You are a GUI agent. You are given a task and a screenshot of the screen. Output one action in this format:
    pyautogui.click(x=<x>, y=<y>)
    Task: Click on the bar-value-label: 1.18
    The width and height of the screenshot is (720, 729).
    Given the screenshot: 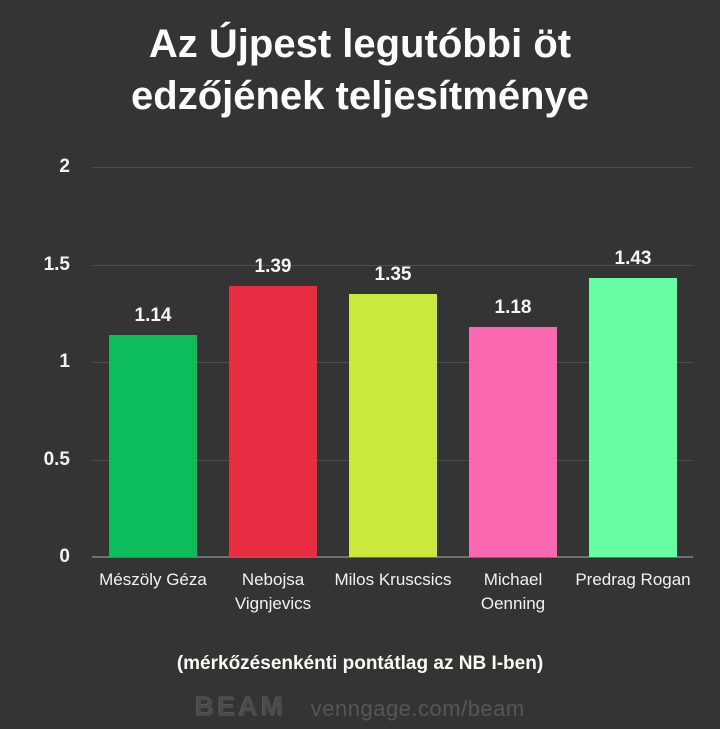 What is the action you would take?
    pyautogui.click(x=513, y=307)
    